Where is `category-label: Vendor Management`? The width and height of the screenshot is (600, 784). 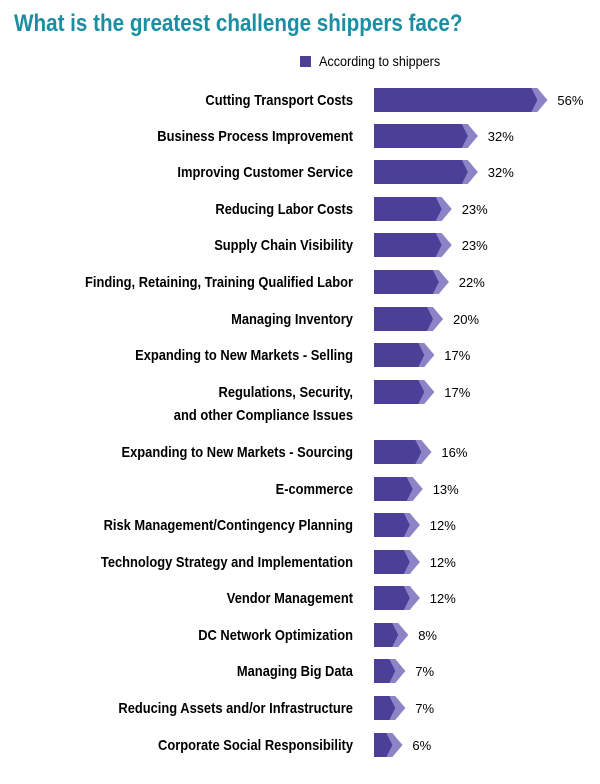
category-label: Vendor Management is located at coordinates (290, 598).